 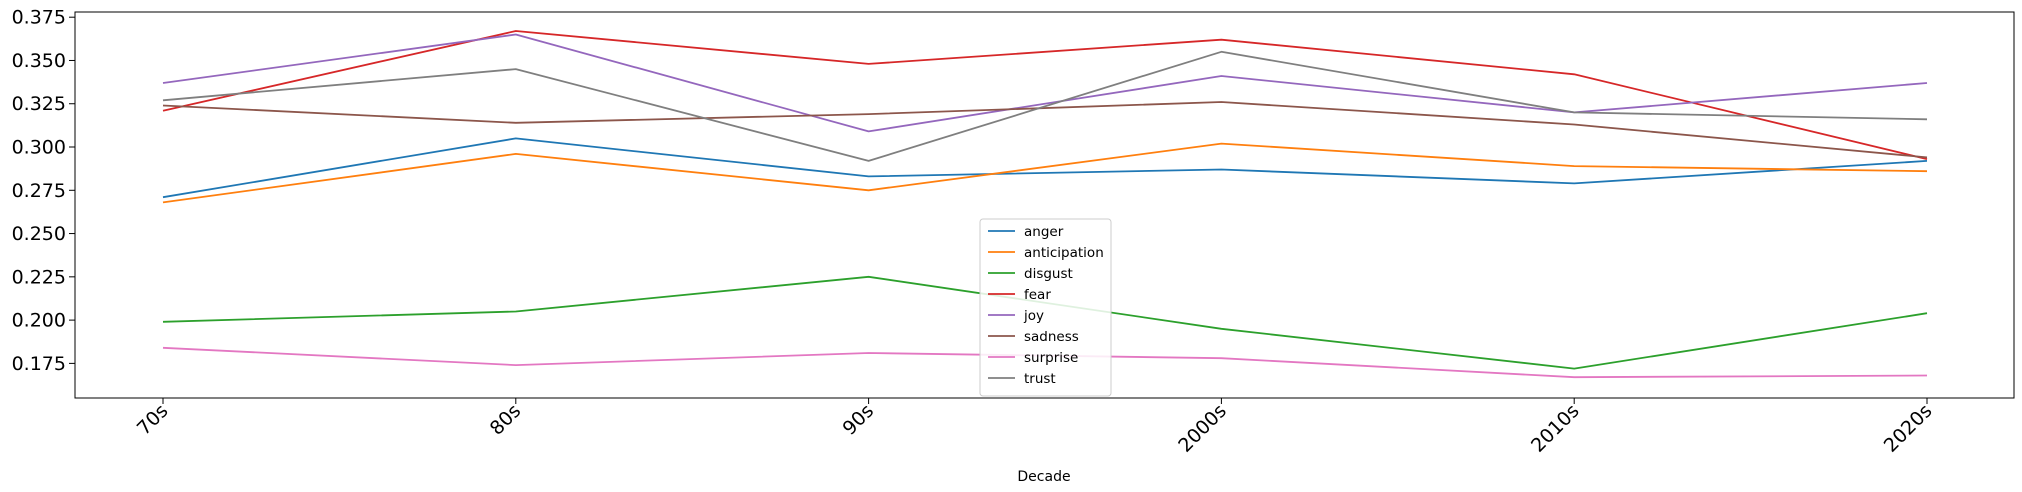 I want to click on legend-label-disgust: disgust, so click(x=1048, y=274).